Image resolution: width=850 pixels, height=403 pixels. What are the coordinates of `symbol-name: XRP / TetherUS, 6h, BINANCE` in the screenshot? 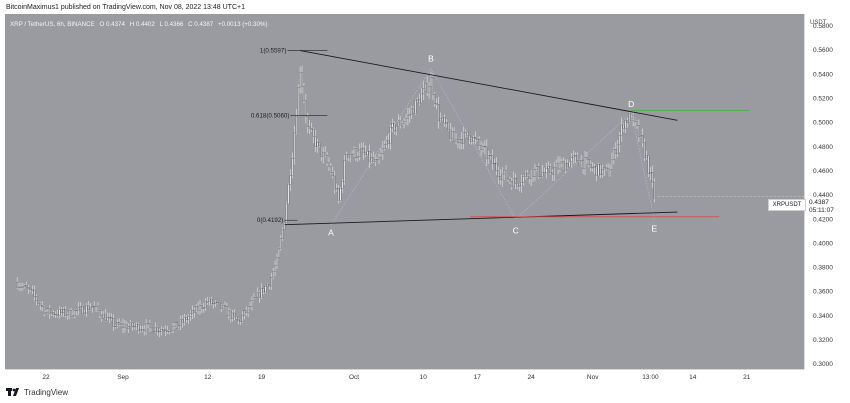 It's located at (52, 24).